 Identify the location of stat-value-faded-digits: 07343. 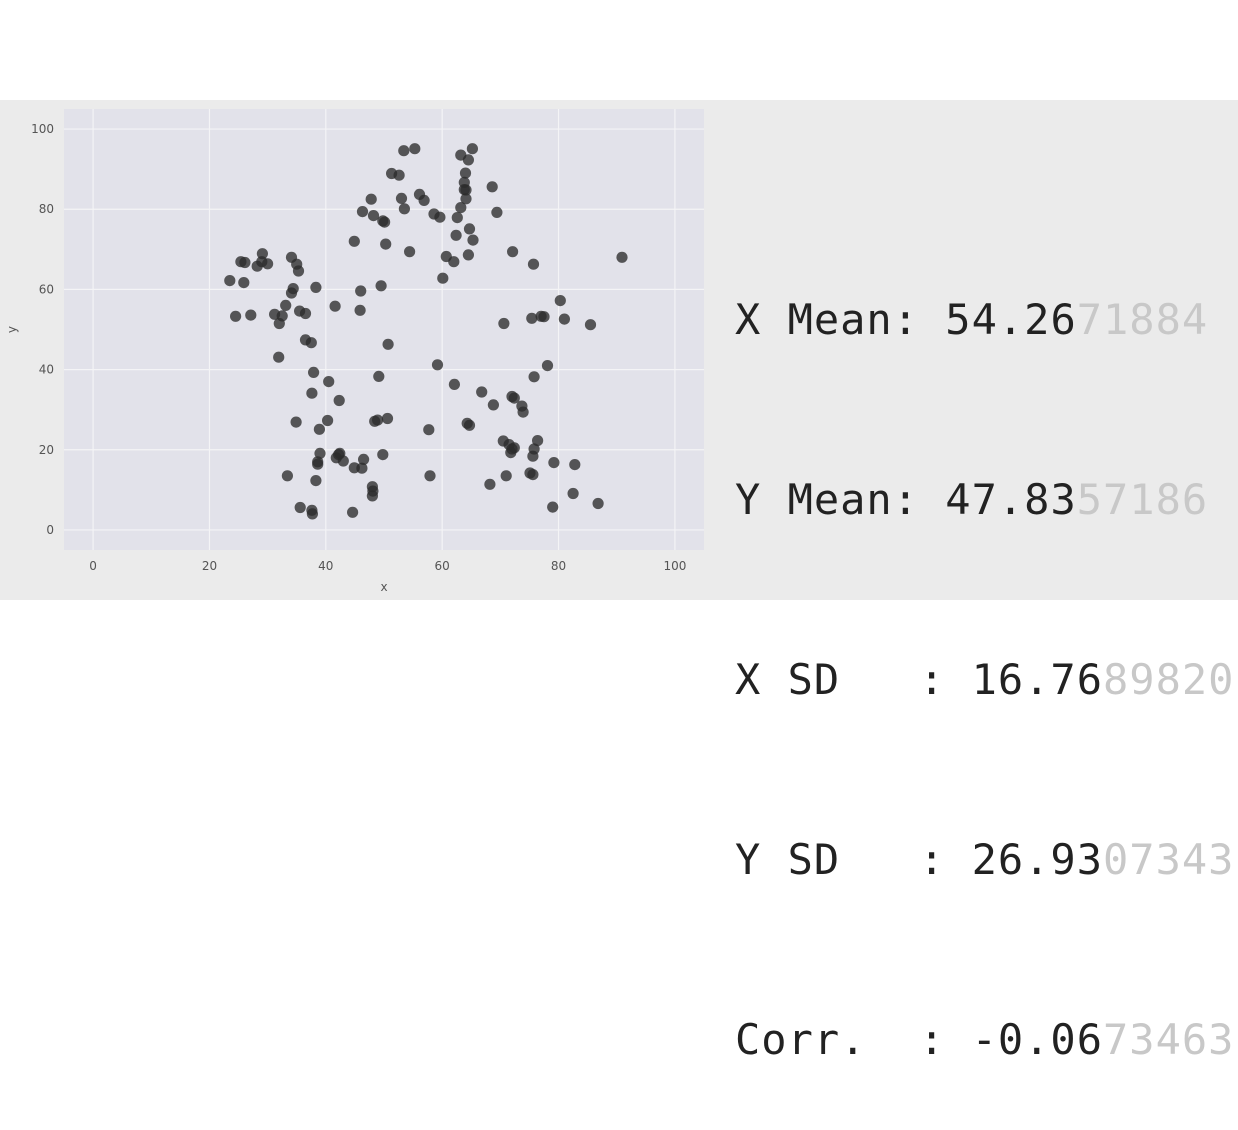
(1169, 859).